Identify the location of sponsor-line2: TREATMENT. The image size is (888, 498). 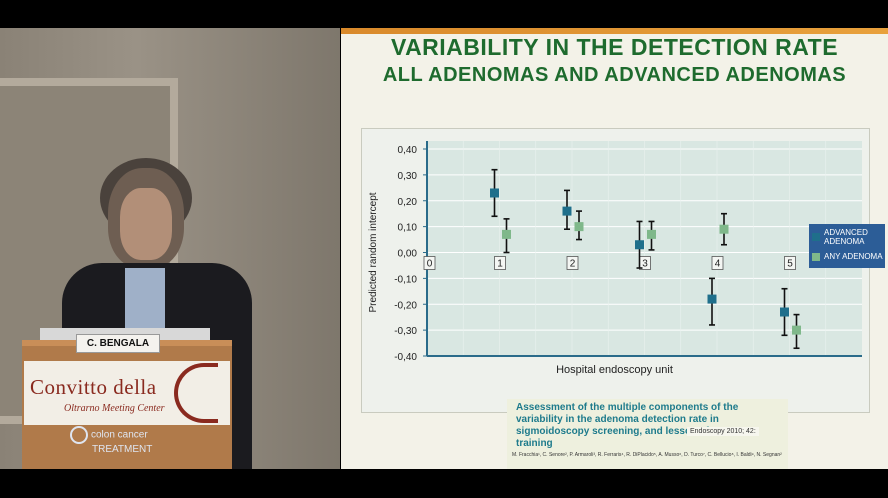
(122, 449).